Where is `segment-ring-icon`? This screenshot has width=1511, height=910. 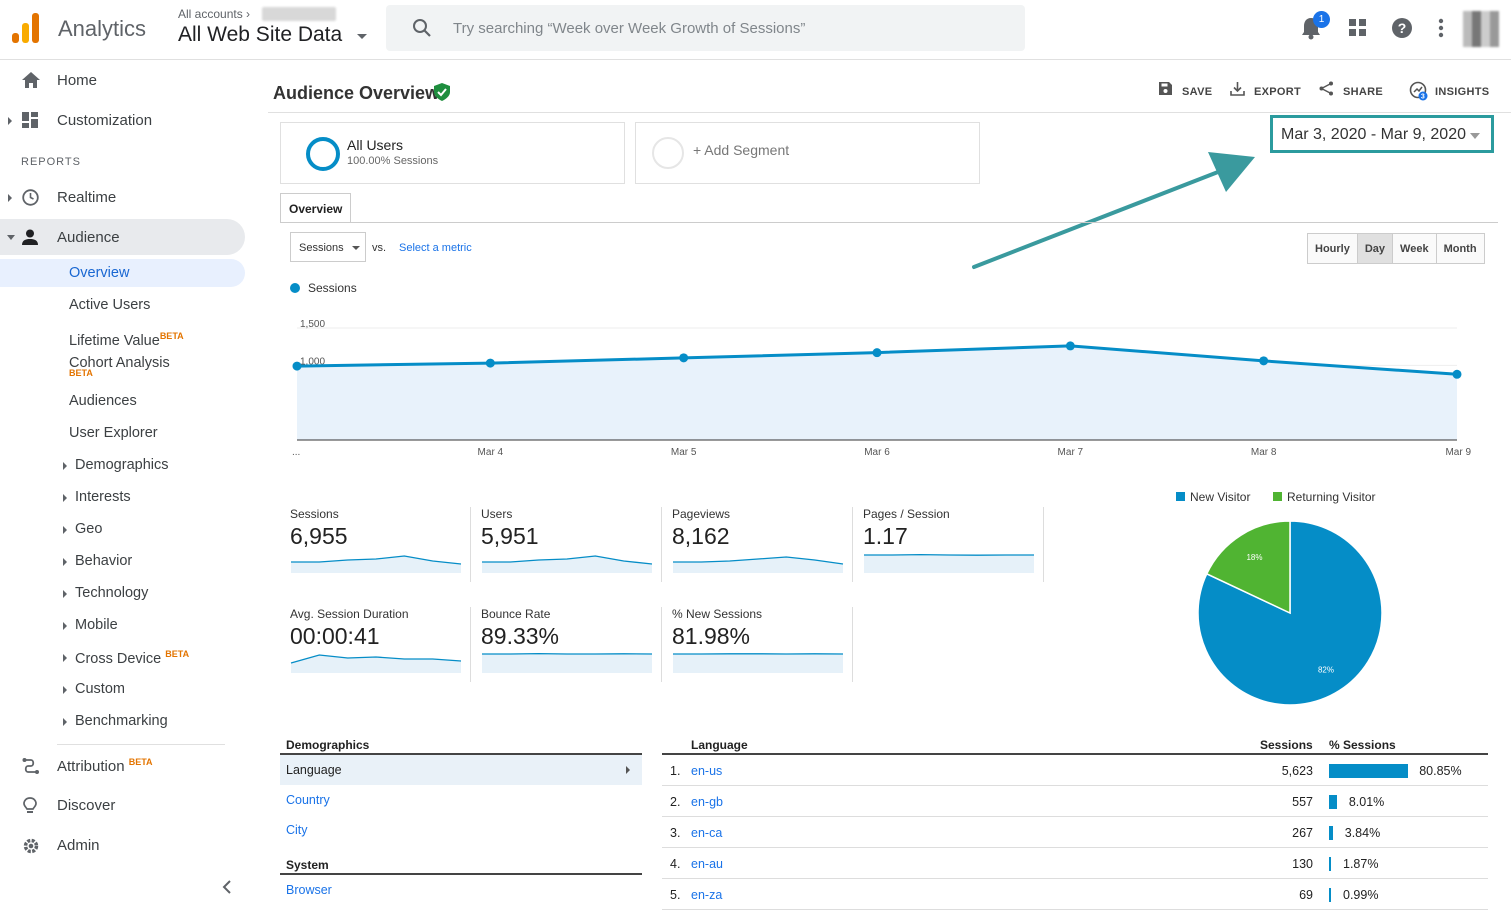 segment-ring-icon is located at coordinates (323, 154).